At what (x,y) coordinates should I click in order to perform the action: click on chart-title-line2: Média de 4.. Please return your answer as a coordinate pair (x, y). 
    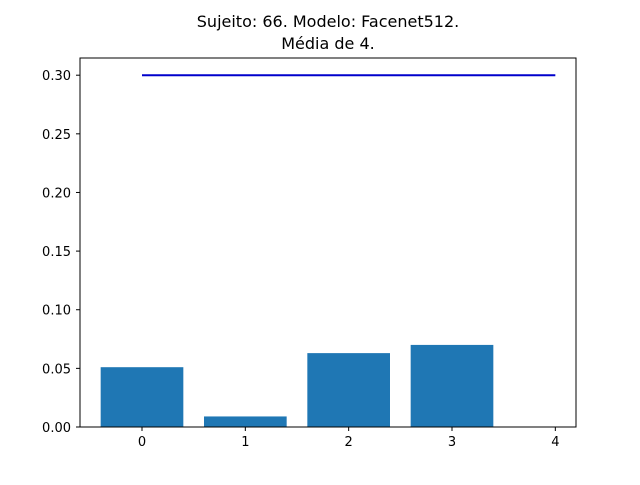
    Looking at the image, I should click on (328, 43).